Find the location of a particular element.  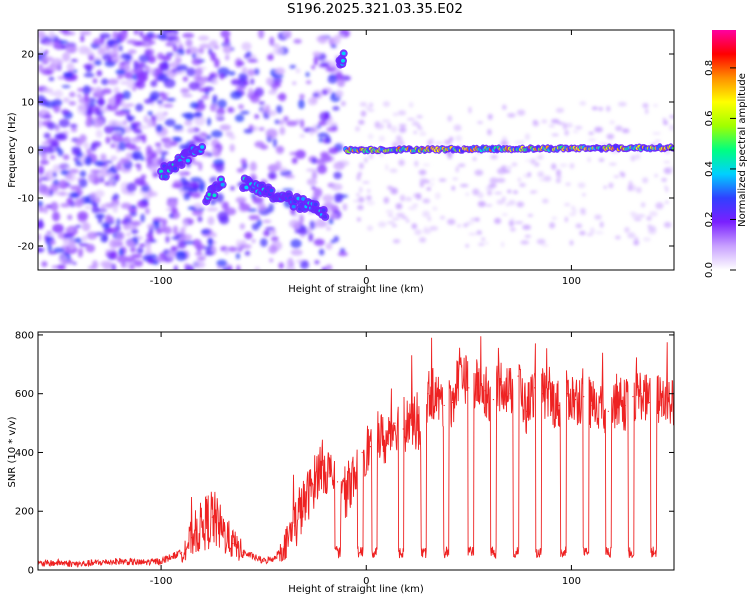

x-tick-label: -100 is located at coordinates (161, 581).